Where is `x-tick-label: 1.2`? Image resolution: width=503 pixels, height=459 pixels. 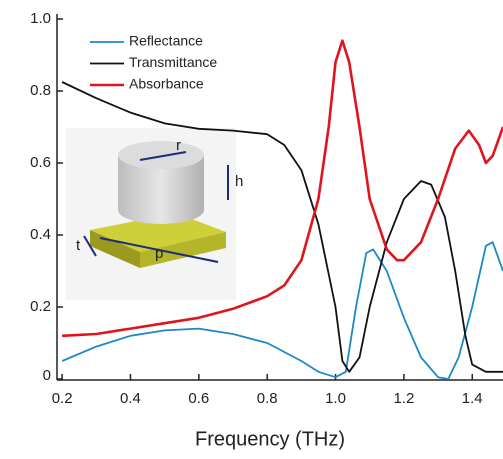
x-tick-label: 1.2 is located at coordinates (403, 398).